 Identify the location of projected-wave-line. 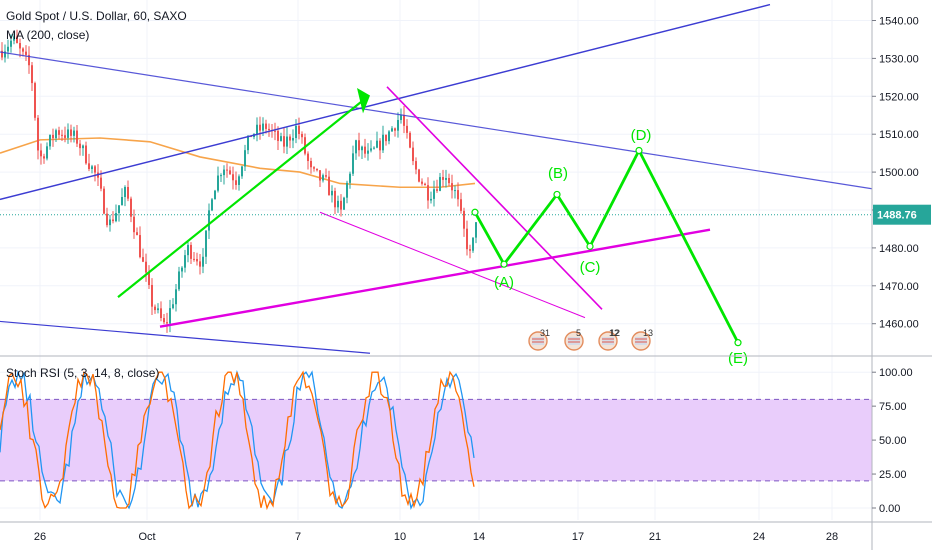
(606, 246).